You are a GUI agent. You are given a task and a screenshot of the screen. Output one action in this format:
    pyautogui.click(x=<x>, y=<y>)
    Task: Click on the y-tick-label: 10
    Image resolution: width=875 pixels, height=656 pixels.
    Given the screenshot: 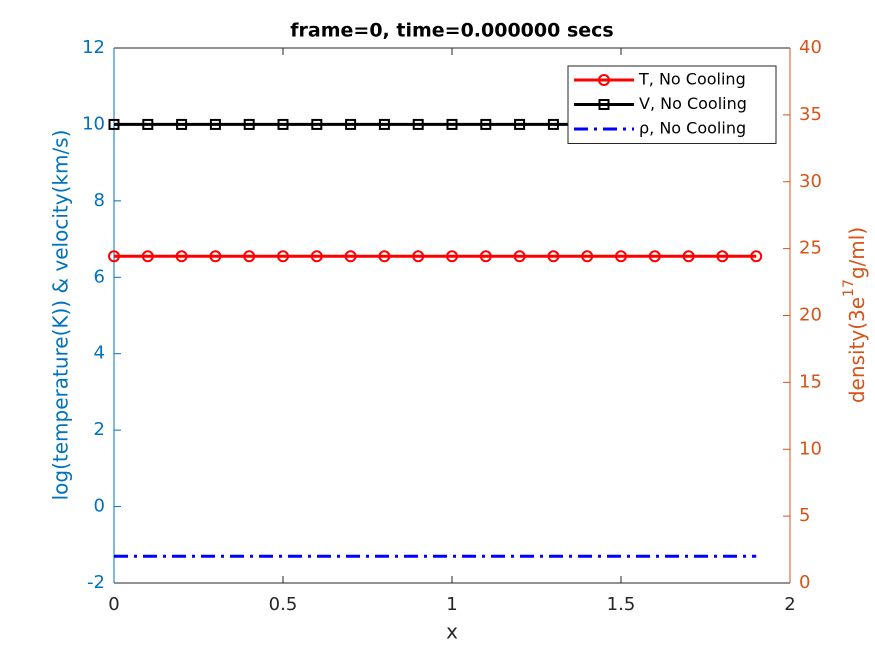 What is the action you would take?
    pyautogui.click(x=93, y=123)
    